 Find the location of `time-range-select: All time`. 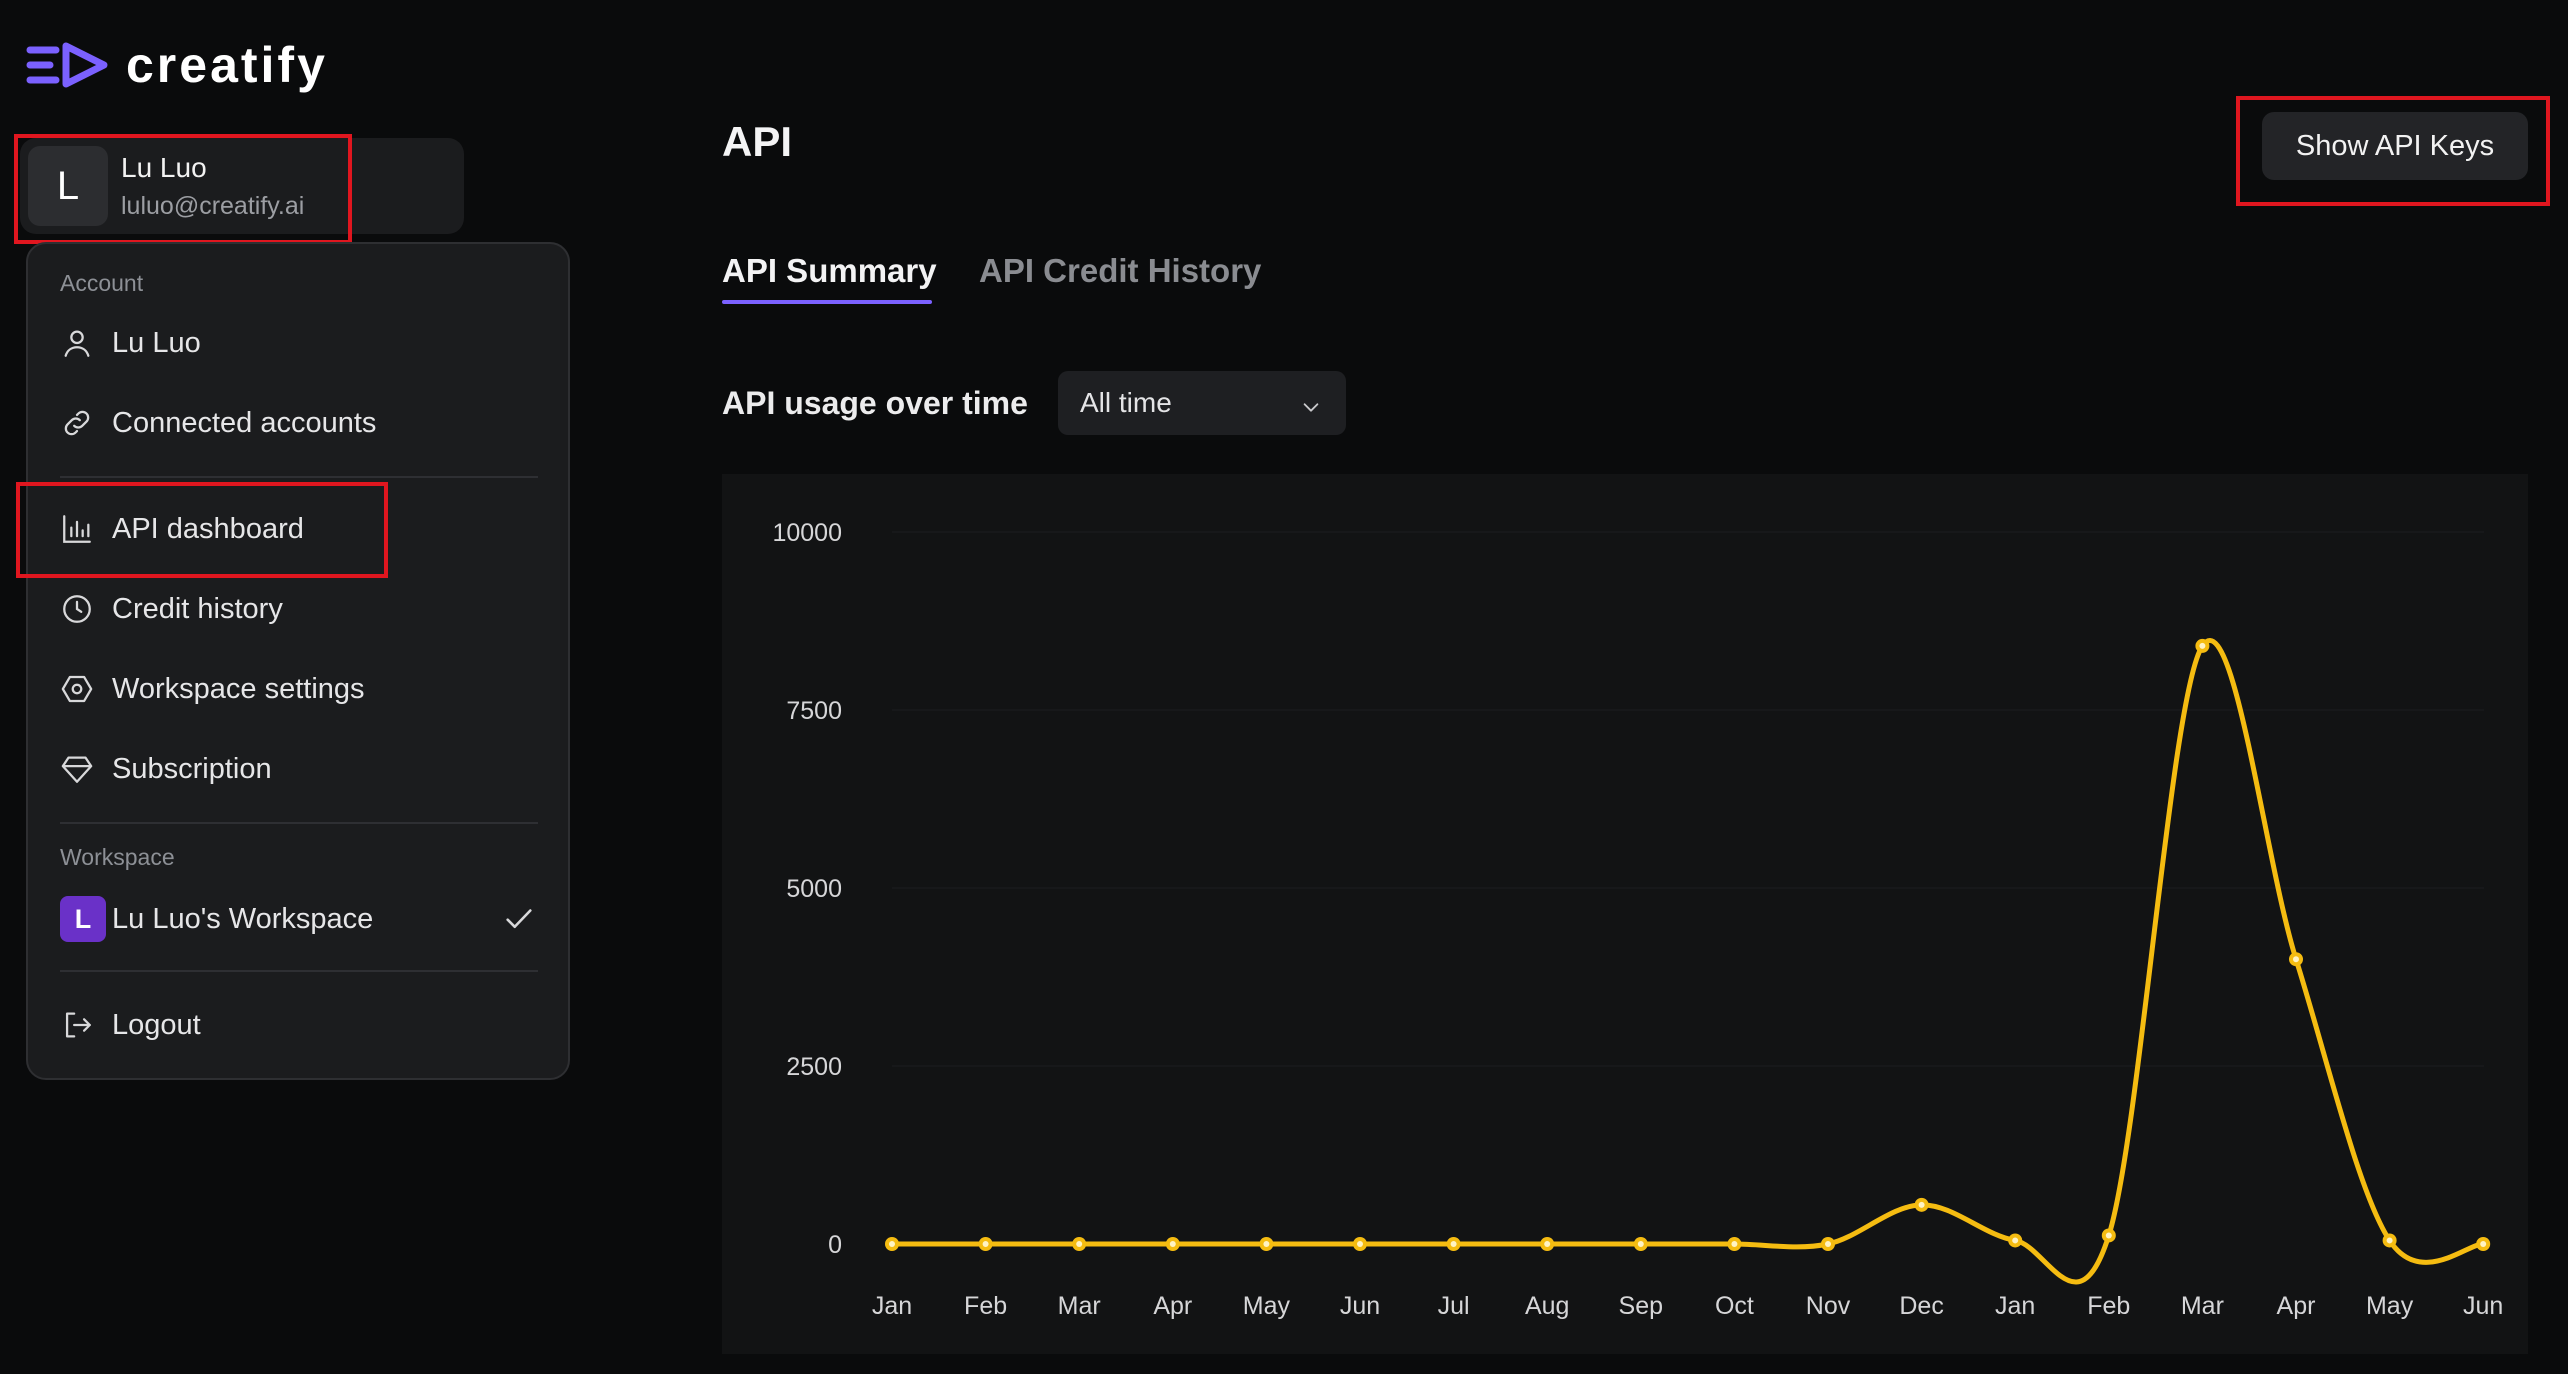

time-range-select: All time is located at coordinates (1202, 403).